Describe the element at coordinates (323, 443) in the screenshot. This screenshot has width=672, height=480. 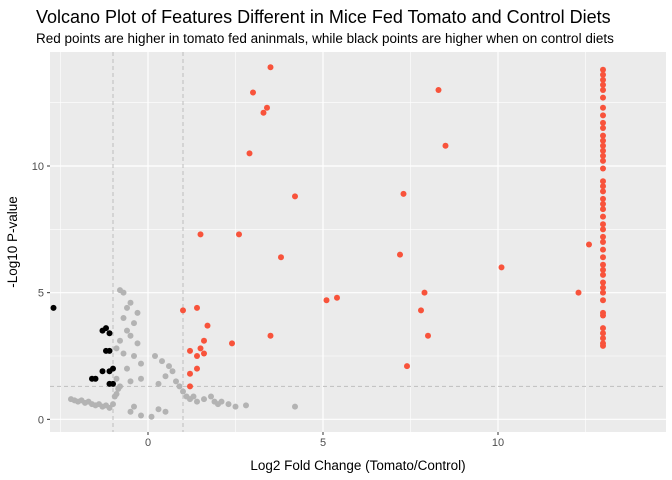
I see `x-tick-label: 5` at that location.